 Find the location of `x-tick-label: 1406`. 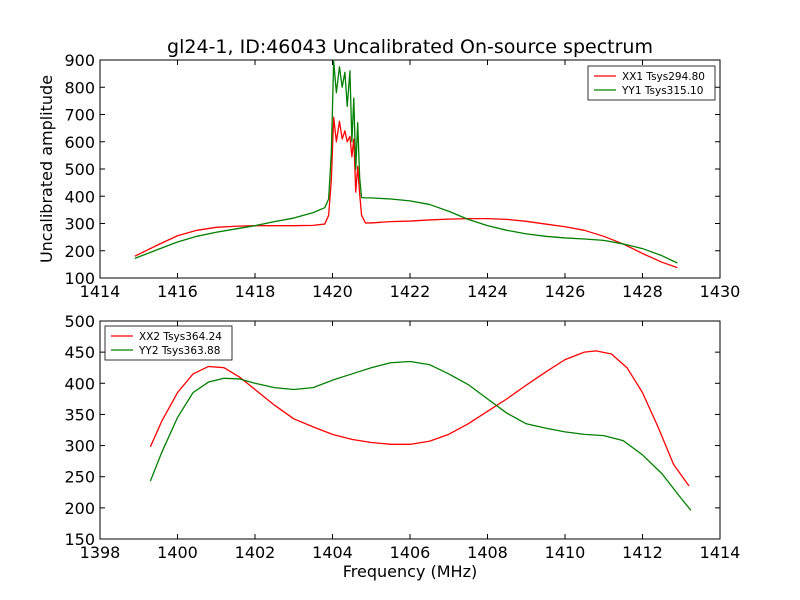

x-tick-label: 1406 is located at coordinates (410, 552).